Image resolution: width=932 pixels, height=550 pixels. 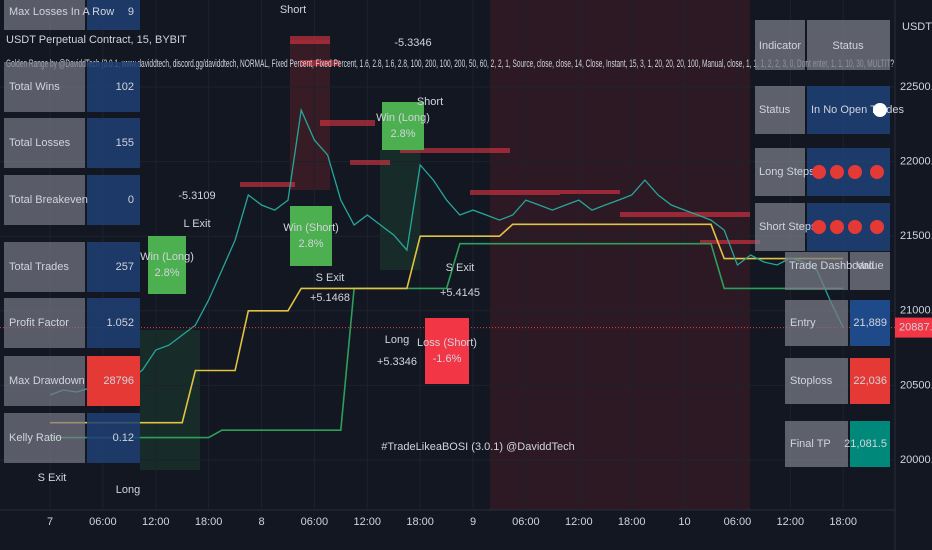 What do you see at coordinates (870, 381) in the screenshot?
I see `dashboard-value: 22,036` at bounding box center [870, 381].